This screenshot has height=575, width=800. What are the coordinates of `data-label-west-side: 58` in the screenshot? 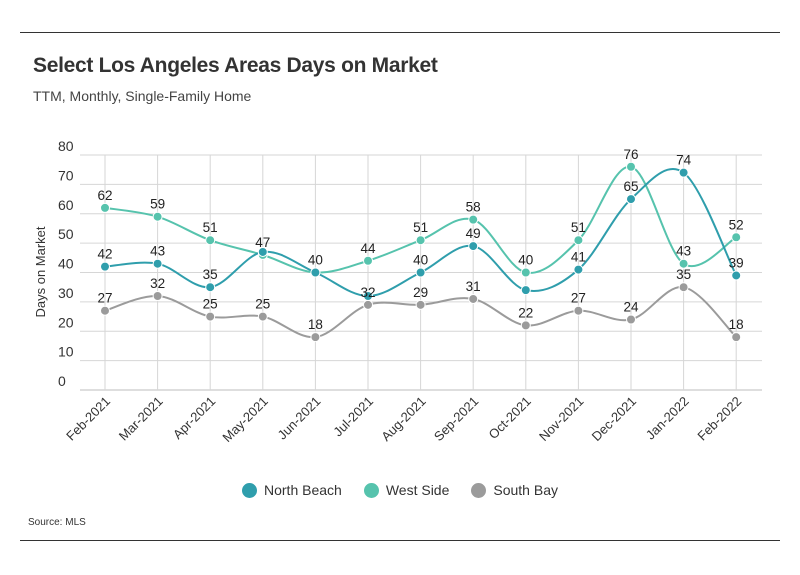 It's located at (473, 207).